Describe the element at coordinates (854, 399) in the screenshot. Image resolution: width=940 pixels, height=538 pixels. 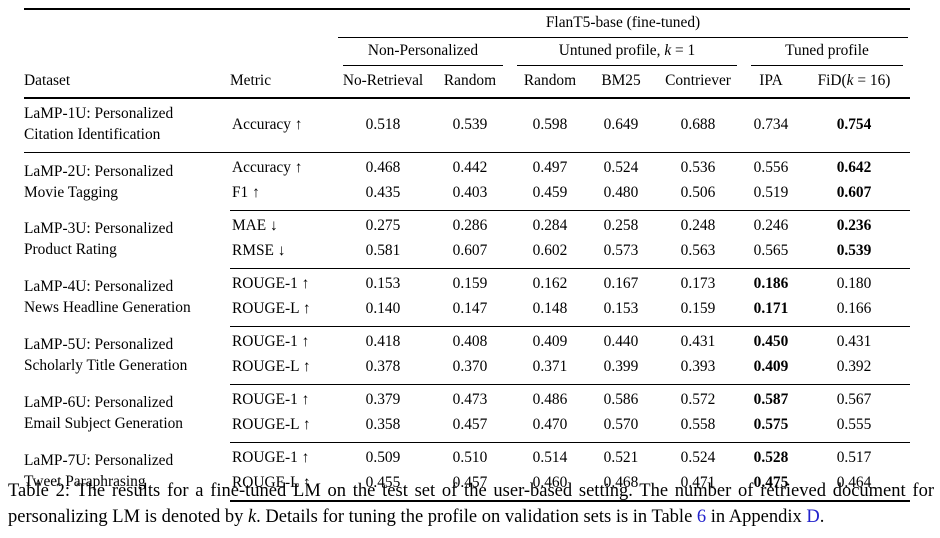
I see `value-cell: 0.567` at that location.